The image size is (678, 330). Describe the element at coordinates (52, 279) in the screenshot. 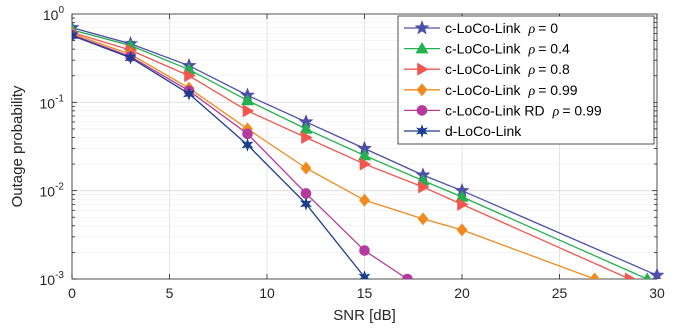

I see `y-tick-label: 10⁻³` at that location.